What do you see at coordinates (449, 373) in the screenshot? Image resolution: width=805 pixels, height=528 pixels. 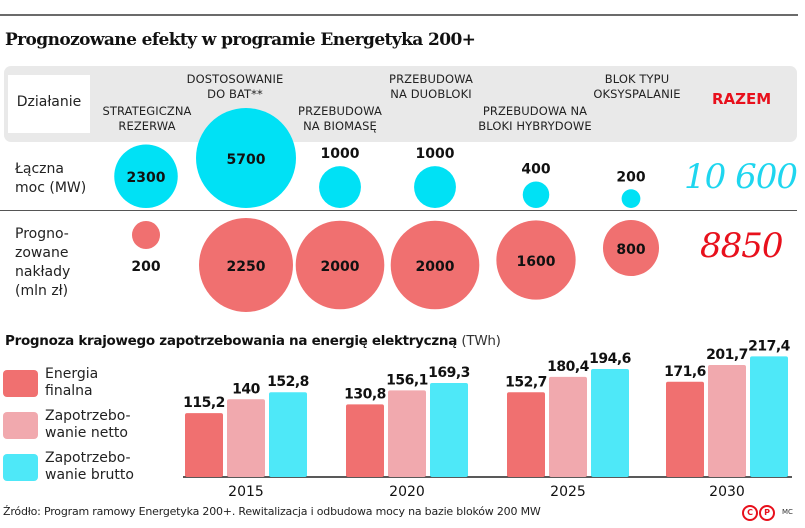 I see `bar-value-label: 169,3` at bounding box center [449, 373].